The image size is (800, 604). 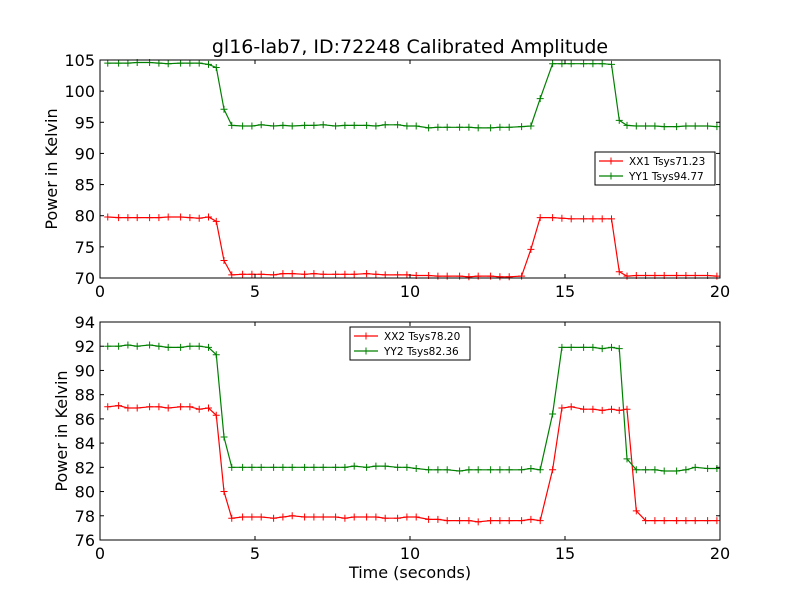 What do you see at coordinates (720, 553) in the screenshot?
I see `x-tick-label: 20` at bounding box center [720, 553].